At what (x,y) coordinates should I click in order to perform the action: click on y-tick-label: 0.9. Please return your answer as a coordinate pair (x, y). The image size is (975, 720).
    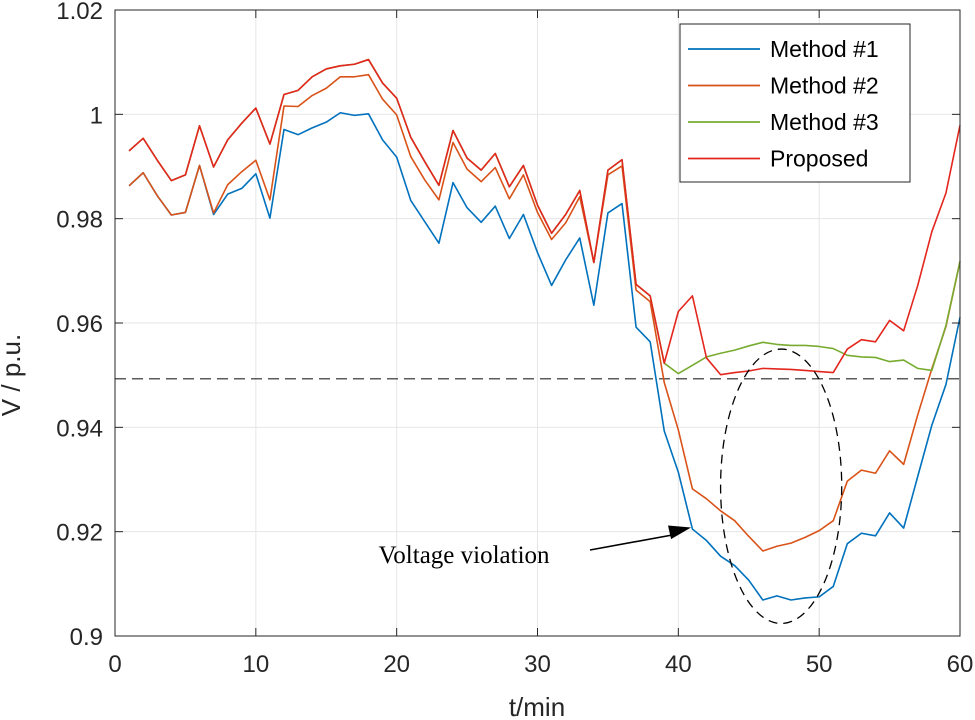
    Looking at the image, I should click on (86, 637).